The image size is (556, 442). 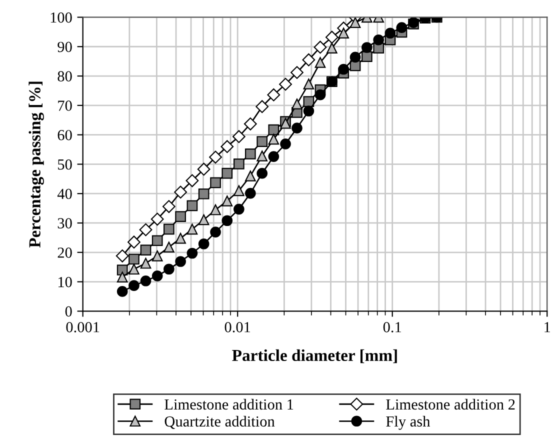 I want to click on x-tick-label: 0.1, so click(x=392, y=327).